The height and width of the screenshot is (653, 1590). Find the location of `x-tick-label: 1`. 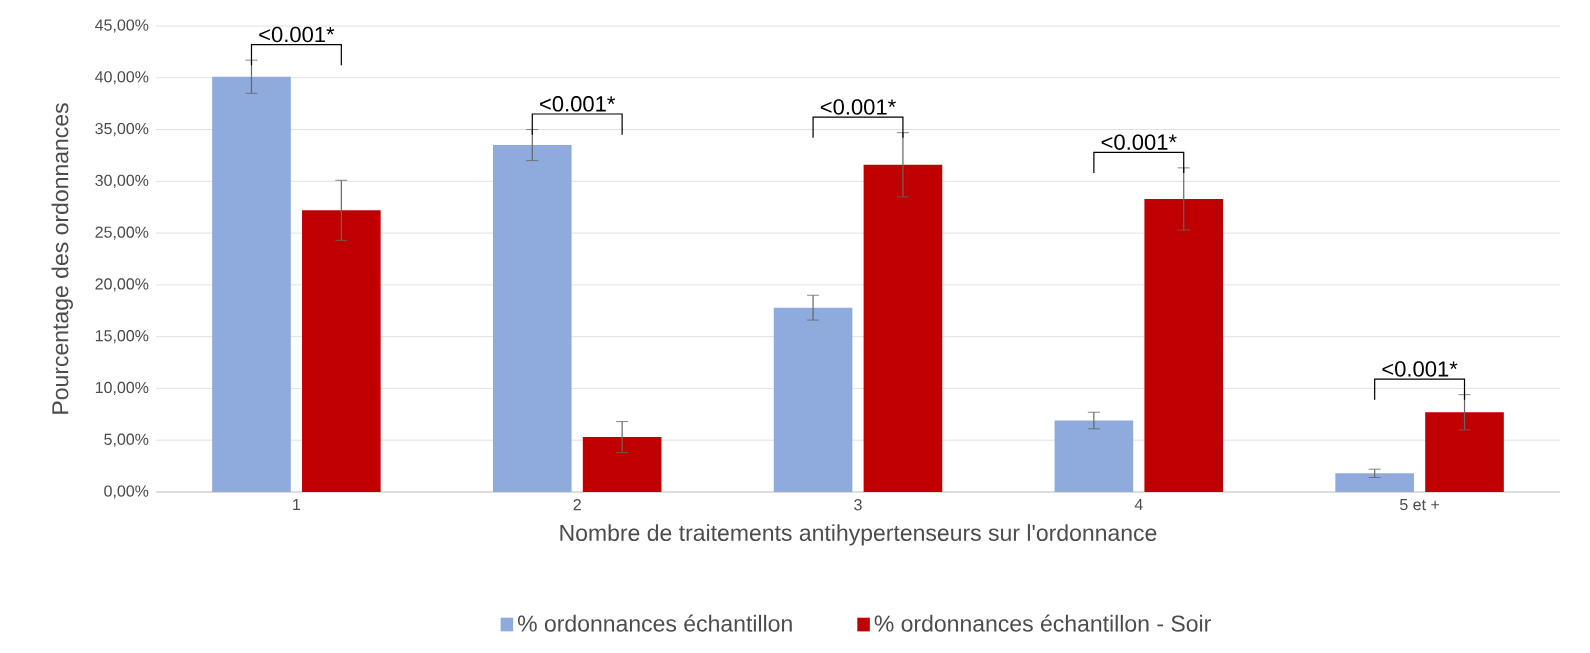

x-tick-label: 1 is located at coordinates (297, 505).